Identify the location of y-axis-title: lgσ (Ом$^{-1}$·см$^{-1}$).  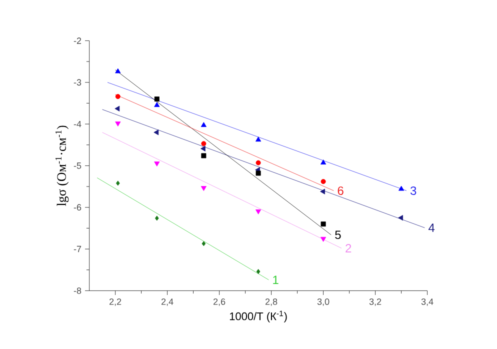
(62, 166).